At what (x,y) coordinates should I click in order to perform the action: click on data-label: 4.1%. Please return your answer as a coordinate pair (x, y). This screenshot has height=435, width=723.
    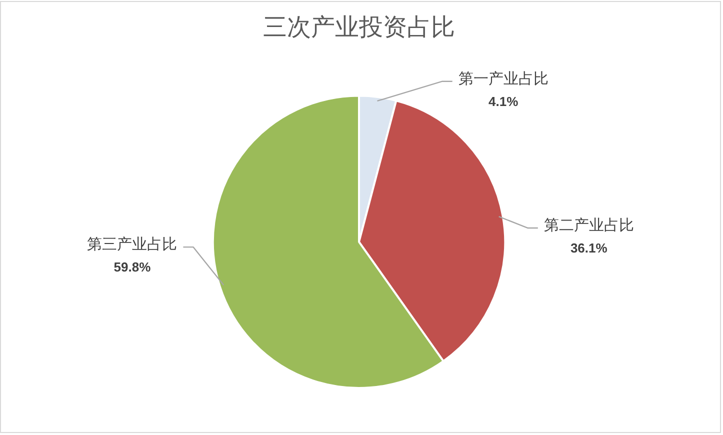
    Looking at the image, I should click on (503, 101).